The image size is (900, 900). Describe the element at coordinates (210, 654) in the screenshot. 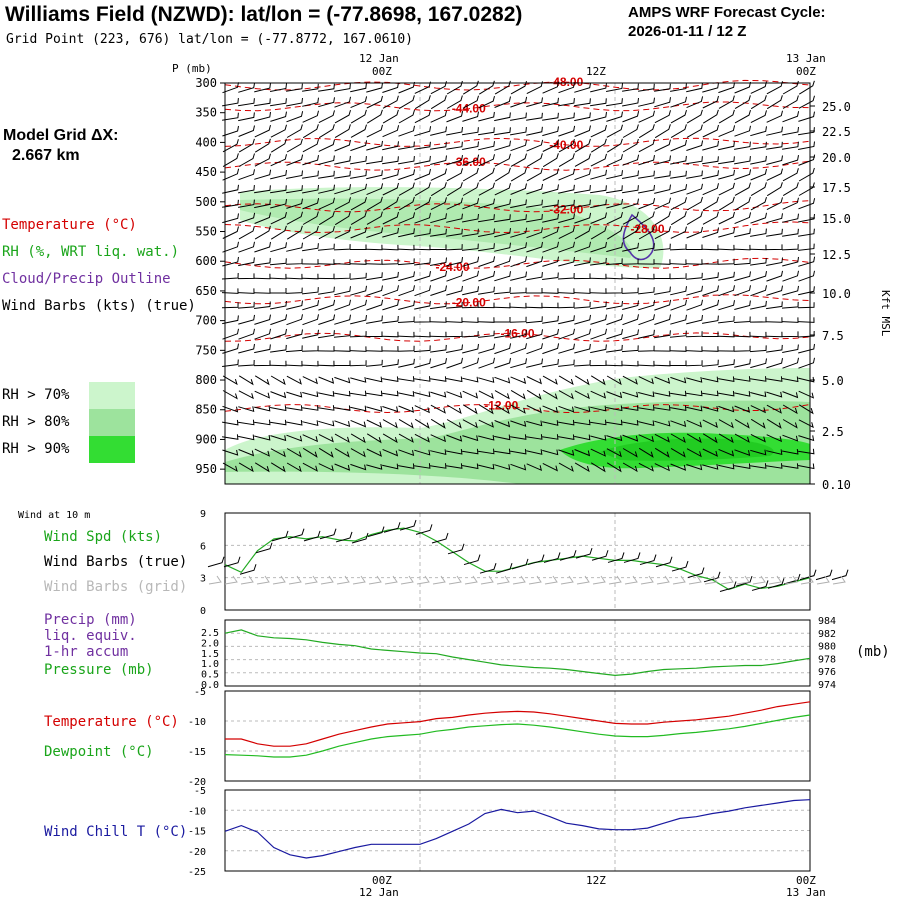

I see `precip-ytick: 1.5` at that location.